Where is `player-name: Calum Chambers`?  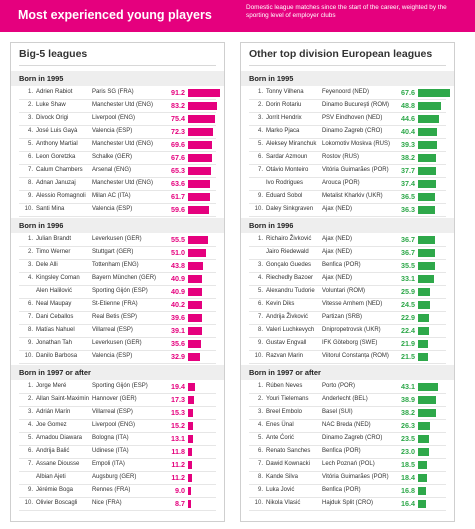 player-name: Calum Chambers is located at coordinates (59, 170).